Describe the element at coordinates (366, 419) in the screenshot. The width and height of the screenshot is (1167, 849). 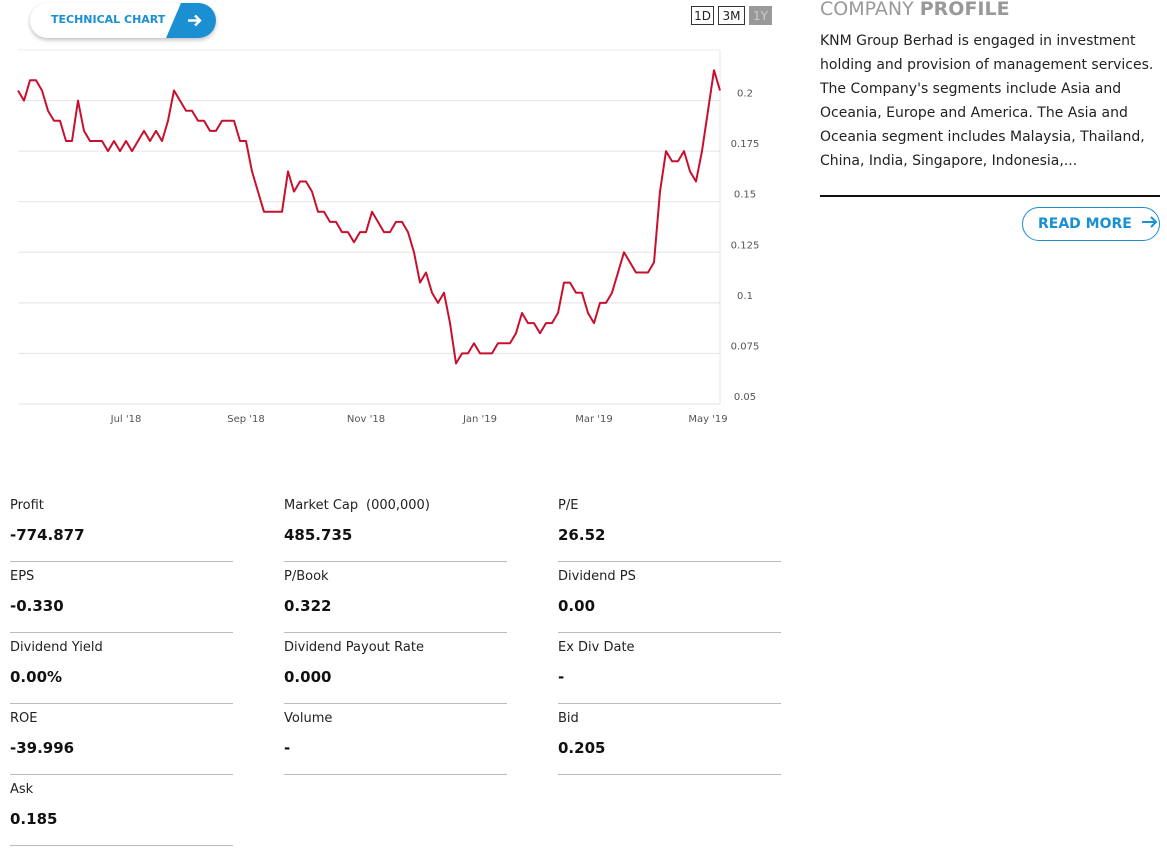
I see `x-tick-label: Nov '18` at that location.